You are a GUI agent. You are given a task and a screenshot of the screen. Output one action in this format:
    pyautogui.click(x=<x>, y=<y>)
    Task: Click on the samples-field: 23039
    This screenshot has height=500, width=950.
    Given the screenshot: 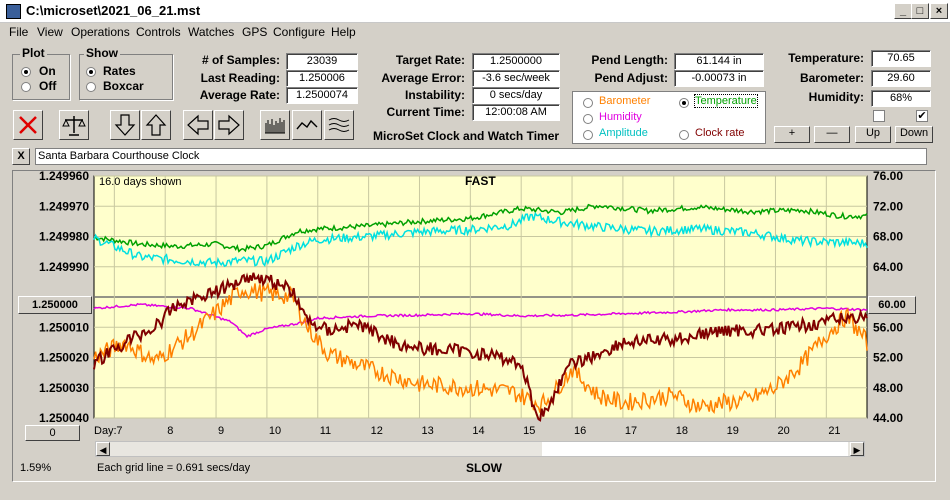 What is the action you would take?
    pyautogui.click(x=322, y=61)
    